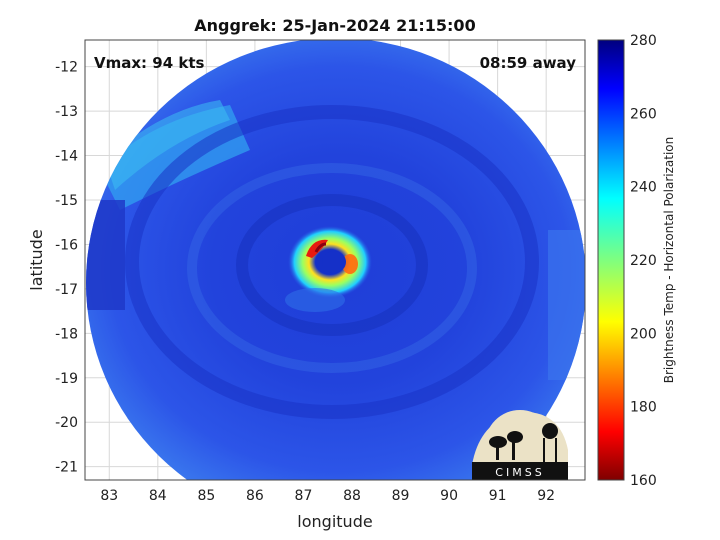  Describe the element at coordinates (643, 408) in the screenshot. I see `colorbar-tick-label: 180` at that location.